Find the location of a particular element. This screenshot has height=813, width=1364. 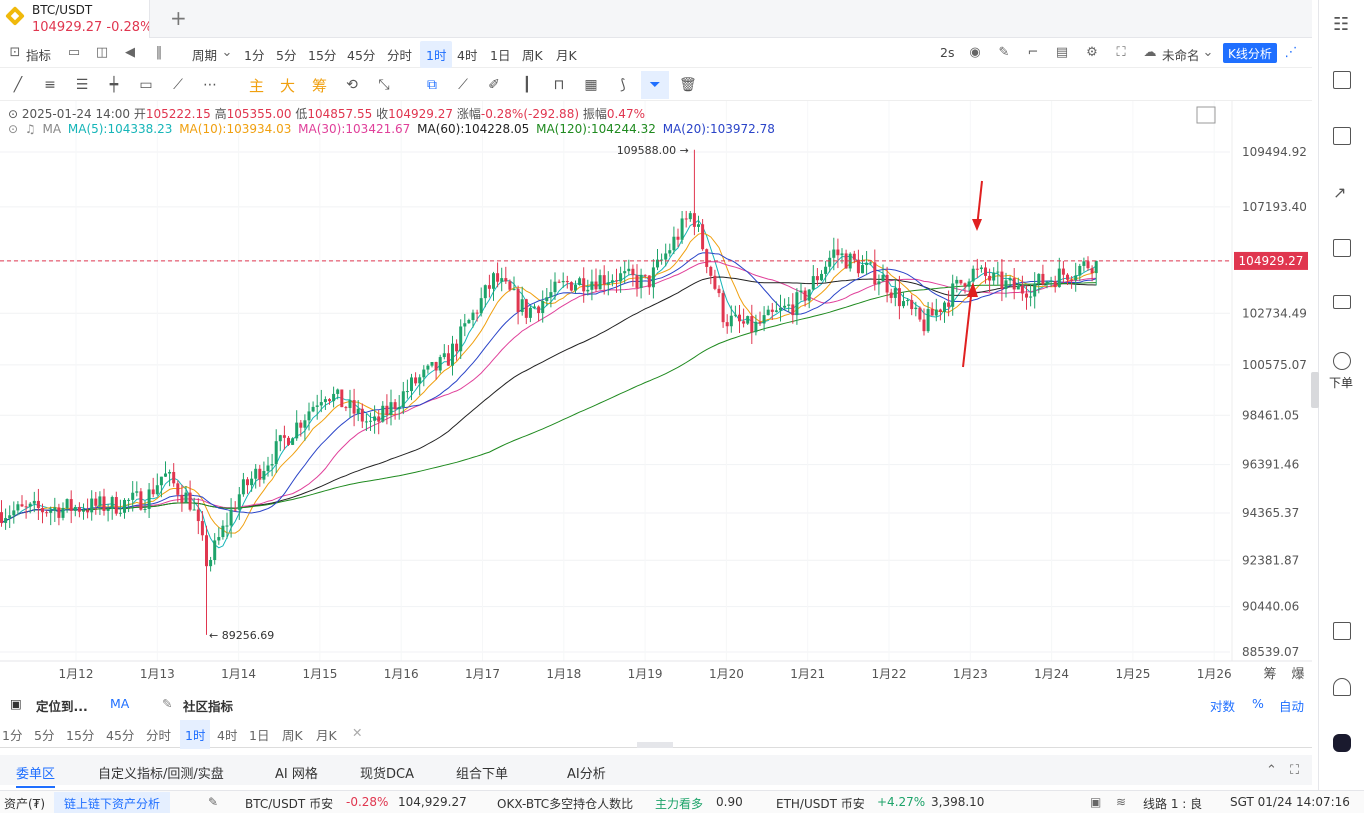

collapse-panel-icon: ⌃ is located at coordinates (1271, 770).